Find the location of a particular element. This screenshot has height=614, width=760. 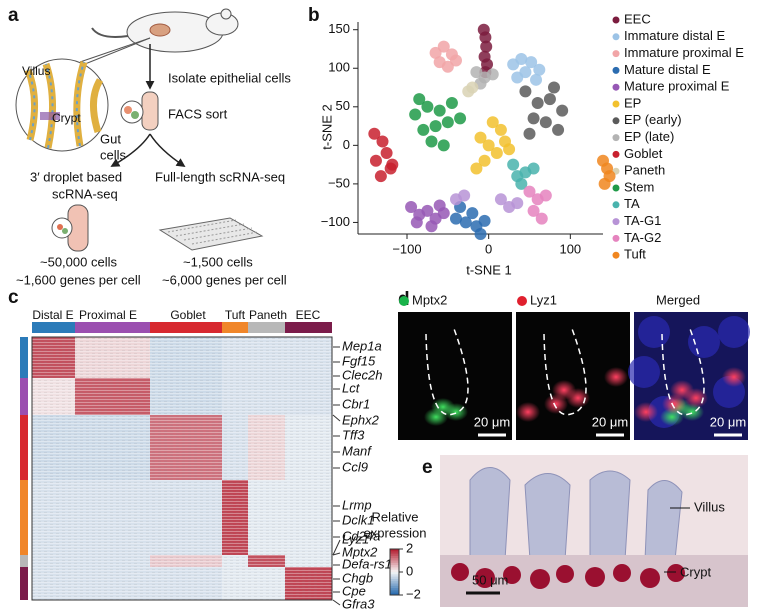

gene-connector is located at coordinates (336, 418).